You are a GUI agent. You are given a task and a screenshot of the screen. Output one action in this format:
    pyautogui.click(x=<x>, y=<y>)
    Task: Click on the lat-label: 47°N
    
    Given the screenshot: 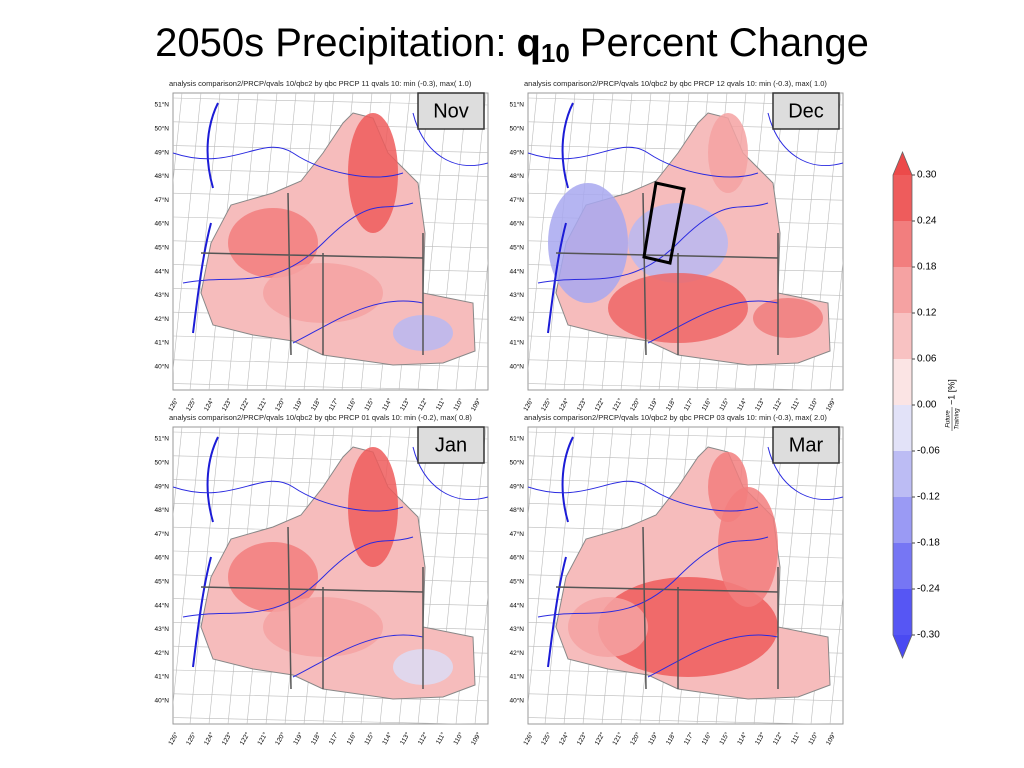 What is the action you would take?
    pyautogui.click(x=516, y=200)
    